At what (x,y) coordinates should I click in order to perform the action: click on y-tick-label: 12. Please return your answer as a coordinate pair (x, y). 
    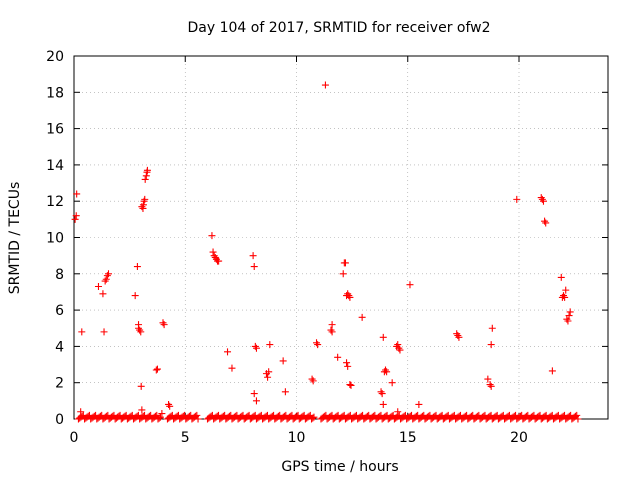
    Looking at the image, I should click on (55, 202).